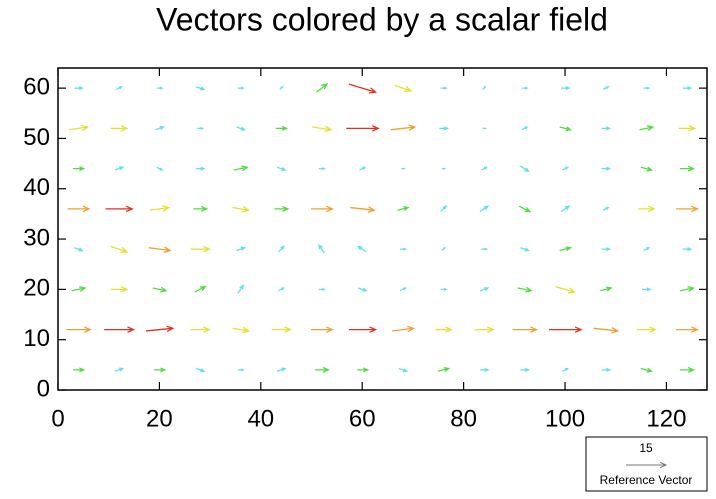  I want to click on reference-arrow, so click(647, 465).